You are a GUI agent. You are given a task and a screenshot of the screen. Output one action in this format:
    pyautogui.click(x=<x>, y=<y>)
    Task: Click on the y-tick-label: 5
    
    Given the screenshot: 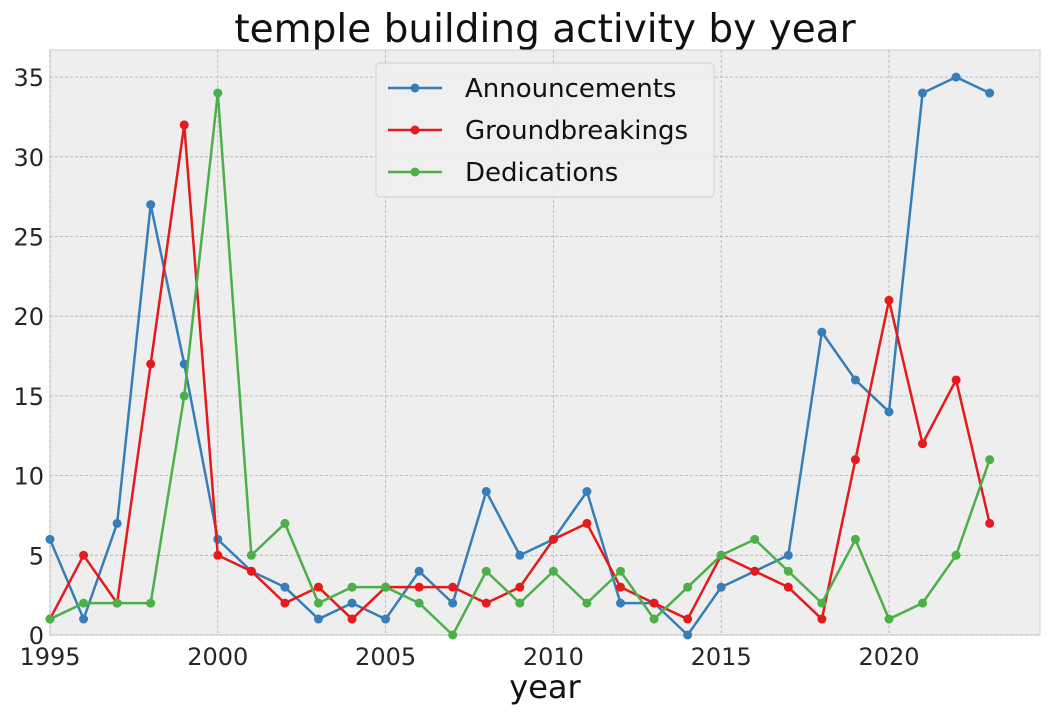 What is the action you would take?
    pyautogui.click(x=36, y=556)
    